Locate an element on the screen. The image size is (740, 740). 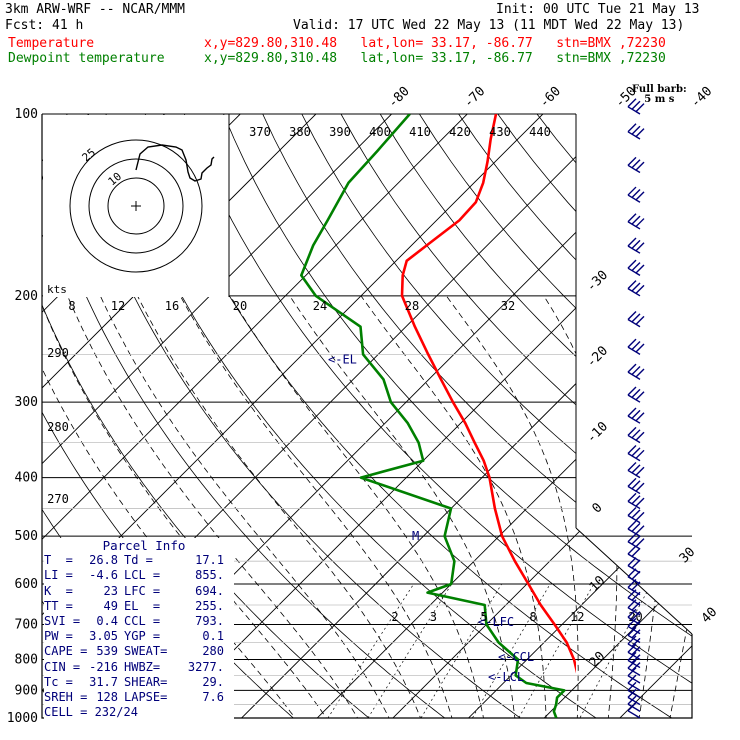
dry-adiabat-label: 440 is located at coordinates (540, 132).